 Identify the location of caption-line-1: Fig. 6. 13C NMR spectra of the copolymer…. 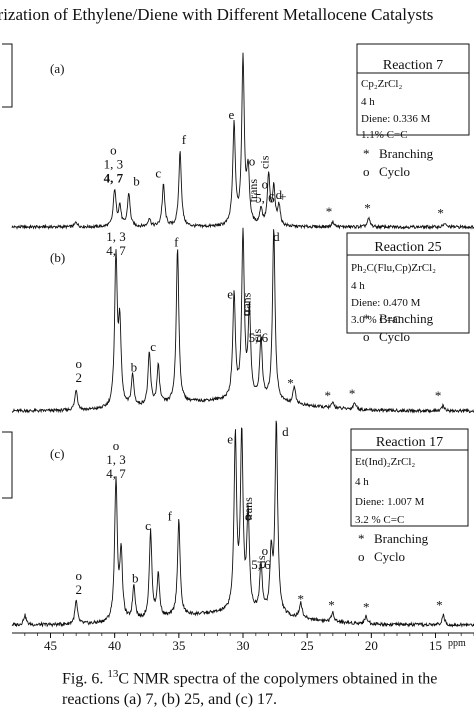
(268, 676).